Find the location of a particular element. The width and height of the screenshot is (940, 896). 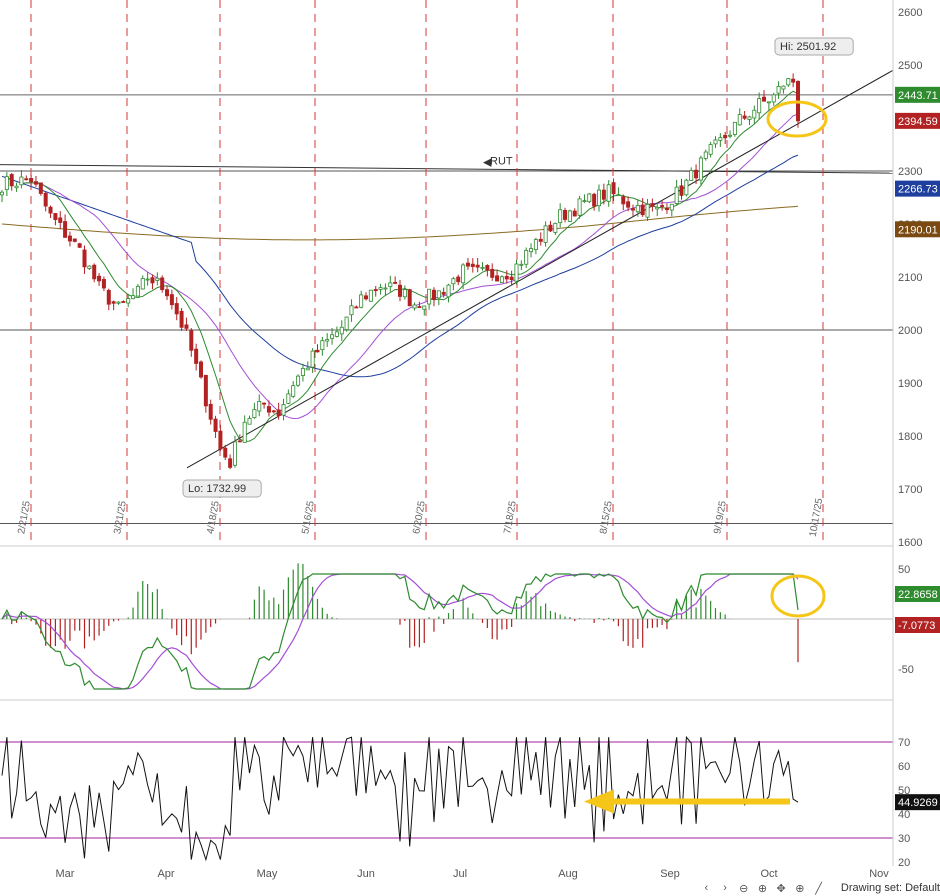

arrow-left-icon: ‹ is located at coordinates (706, 888).